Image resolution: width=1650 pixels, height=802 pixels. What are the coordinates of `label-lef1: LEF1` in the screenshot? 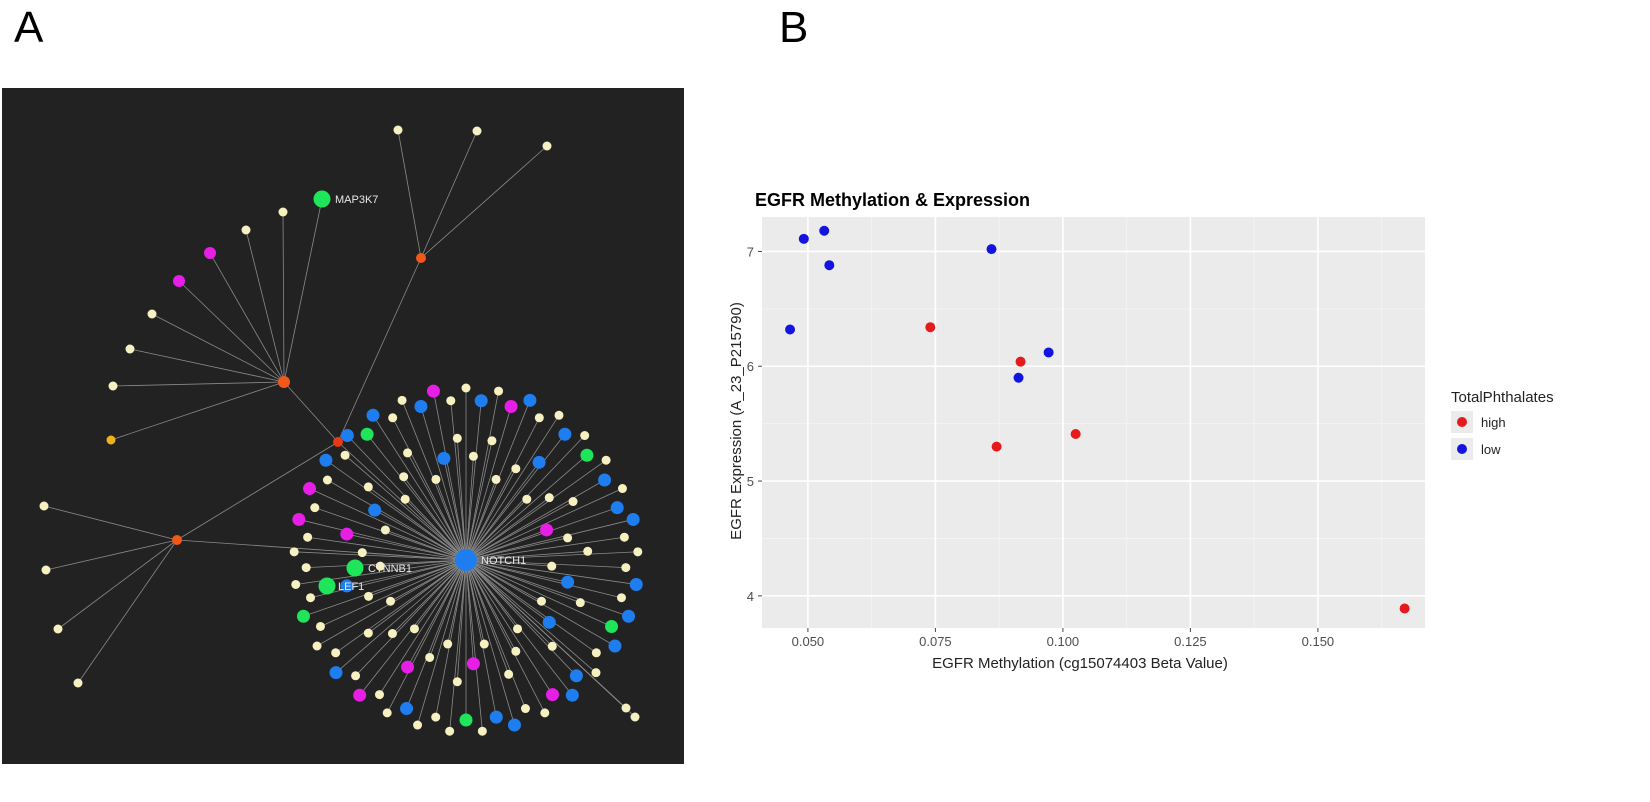 It's located at (351, 587).